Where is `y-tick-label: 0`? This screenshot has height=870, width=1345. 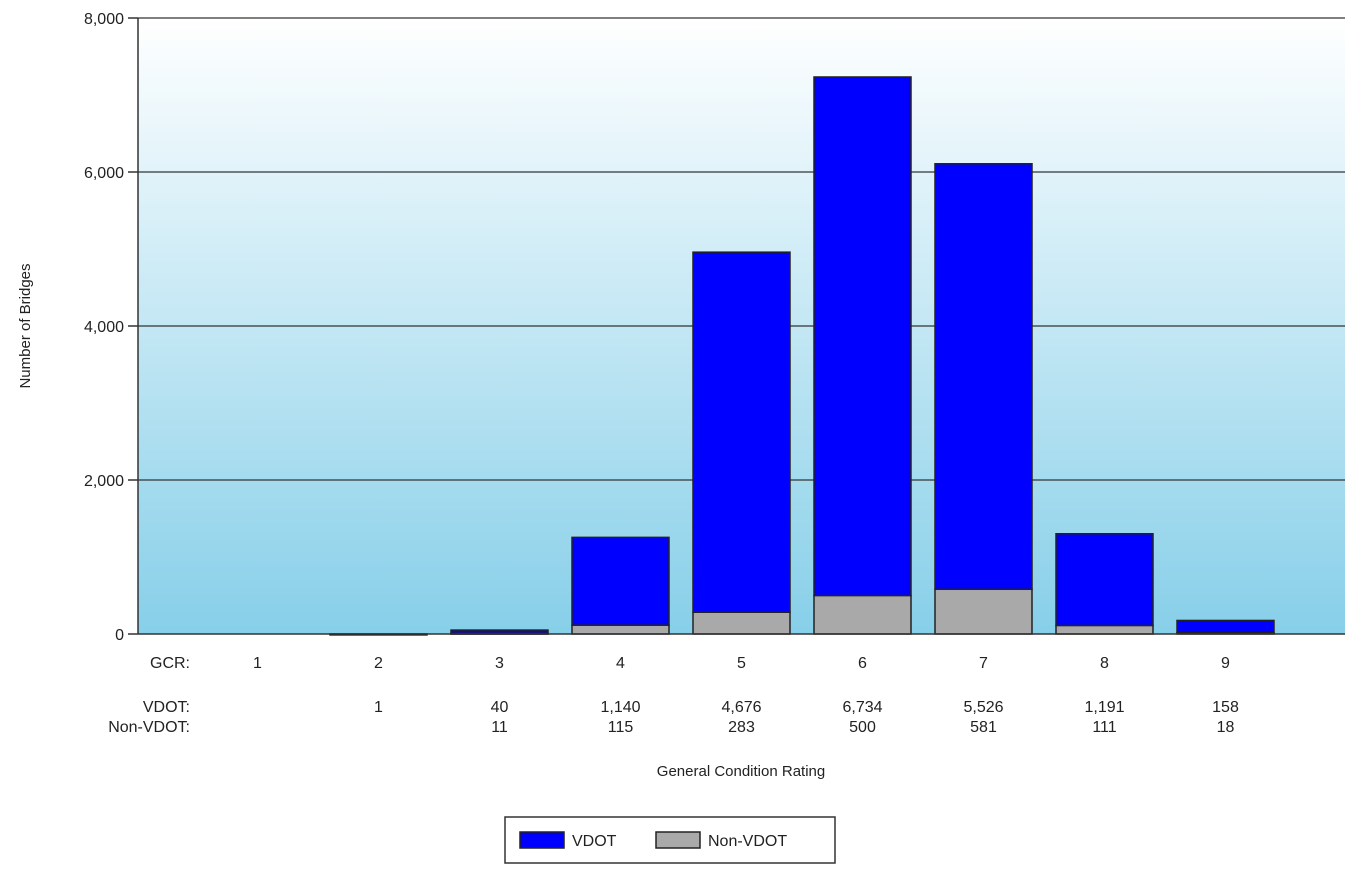
y-tick-label: 0 is located at coordinates (119, 635).